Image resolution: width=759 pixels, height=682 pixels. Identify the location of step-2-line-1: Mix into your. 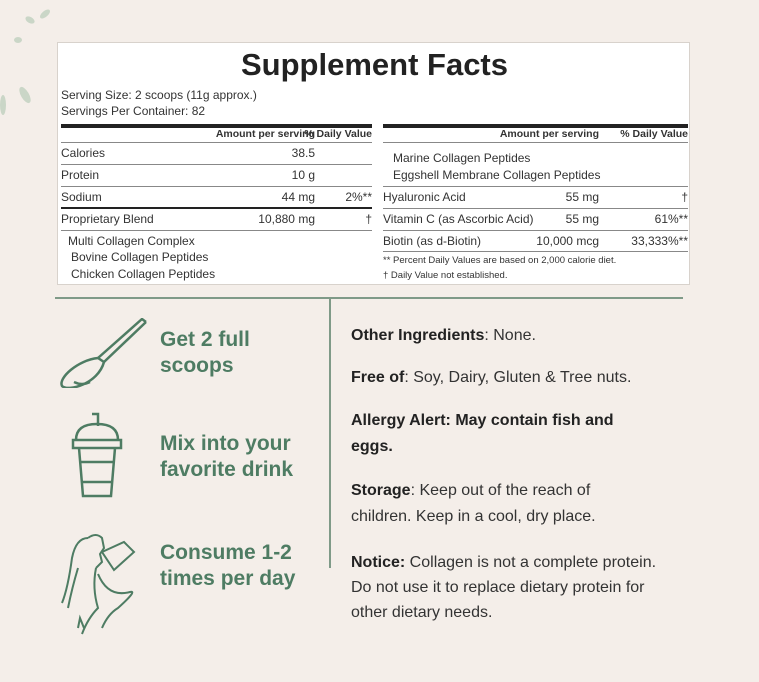
(225, 443).